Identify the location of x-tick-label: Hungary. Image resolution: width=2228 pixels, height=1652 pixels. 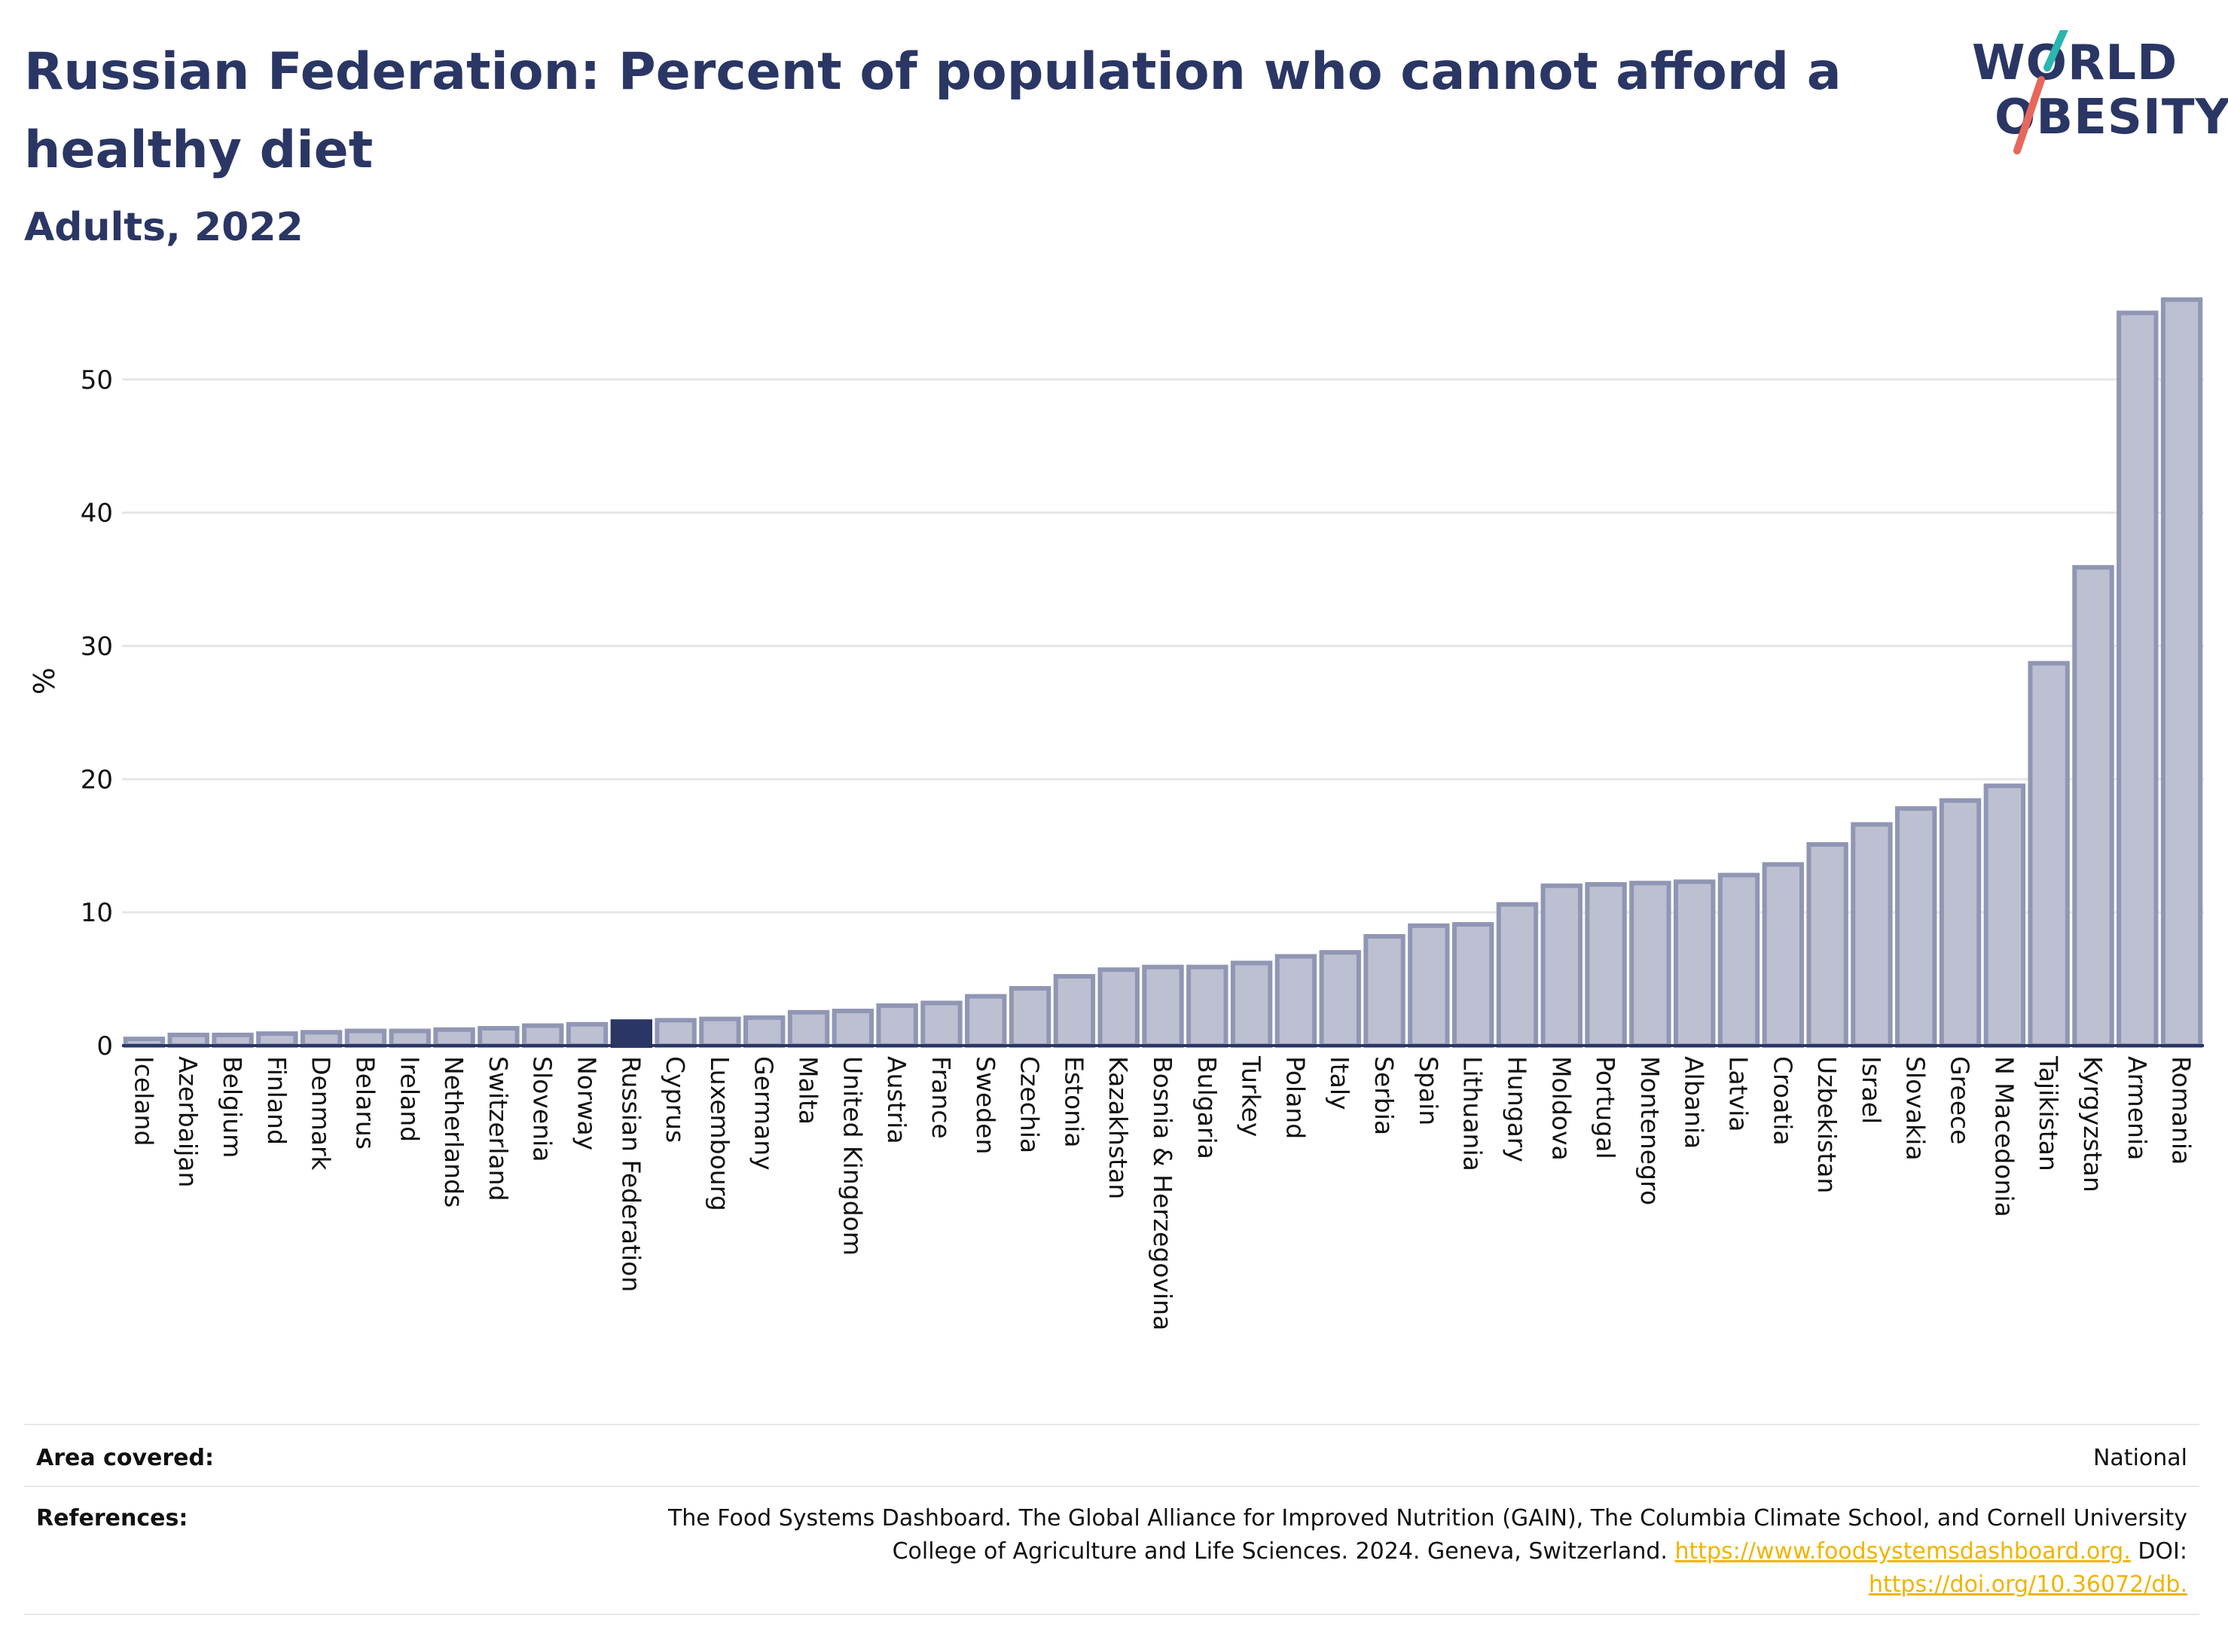
(1516, 1109).